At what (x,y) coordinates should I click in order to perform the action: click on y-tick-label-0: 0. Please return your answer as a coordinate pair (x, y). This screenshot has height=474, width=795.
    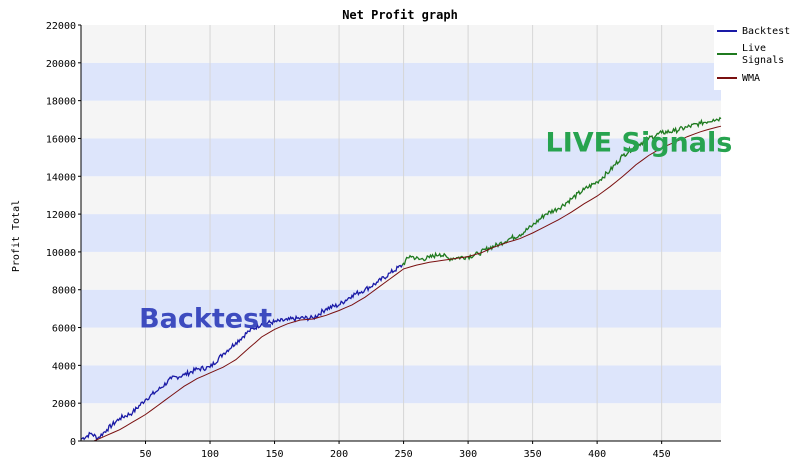
    Looking at the image, I should click on (73, 442).